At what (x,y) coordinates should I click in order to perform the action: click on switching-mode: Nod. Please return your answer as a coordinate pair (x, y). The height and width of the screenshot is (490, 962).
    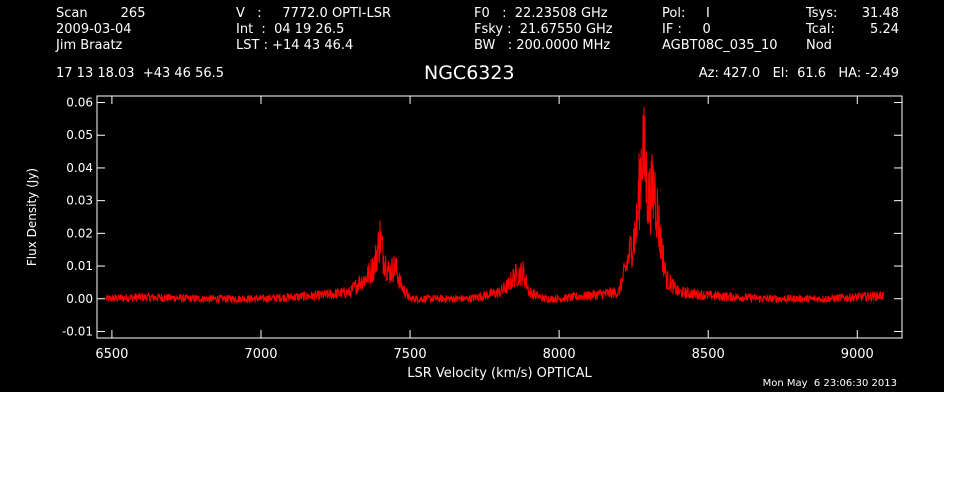
    Looking at the image, I should click on (819, 45).